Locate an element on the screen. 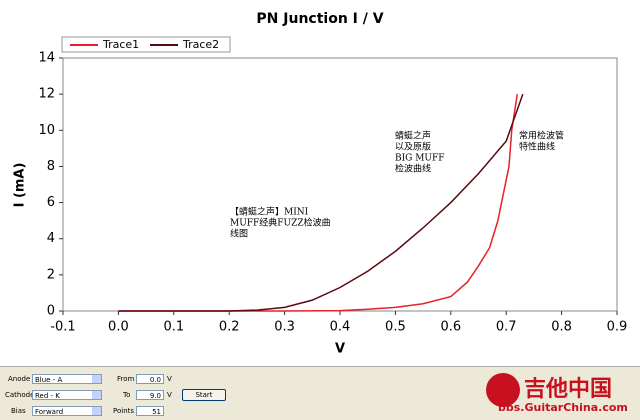 This screenshot has height=420, width=640. y-tick-label: 12 is located at coordinates (46, 94).